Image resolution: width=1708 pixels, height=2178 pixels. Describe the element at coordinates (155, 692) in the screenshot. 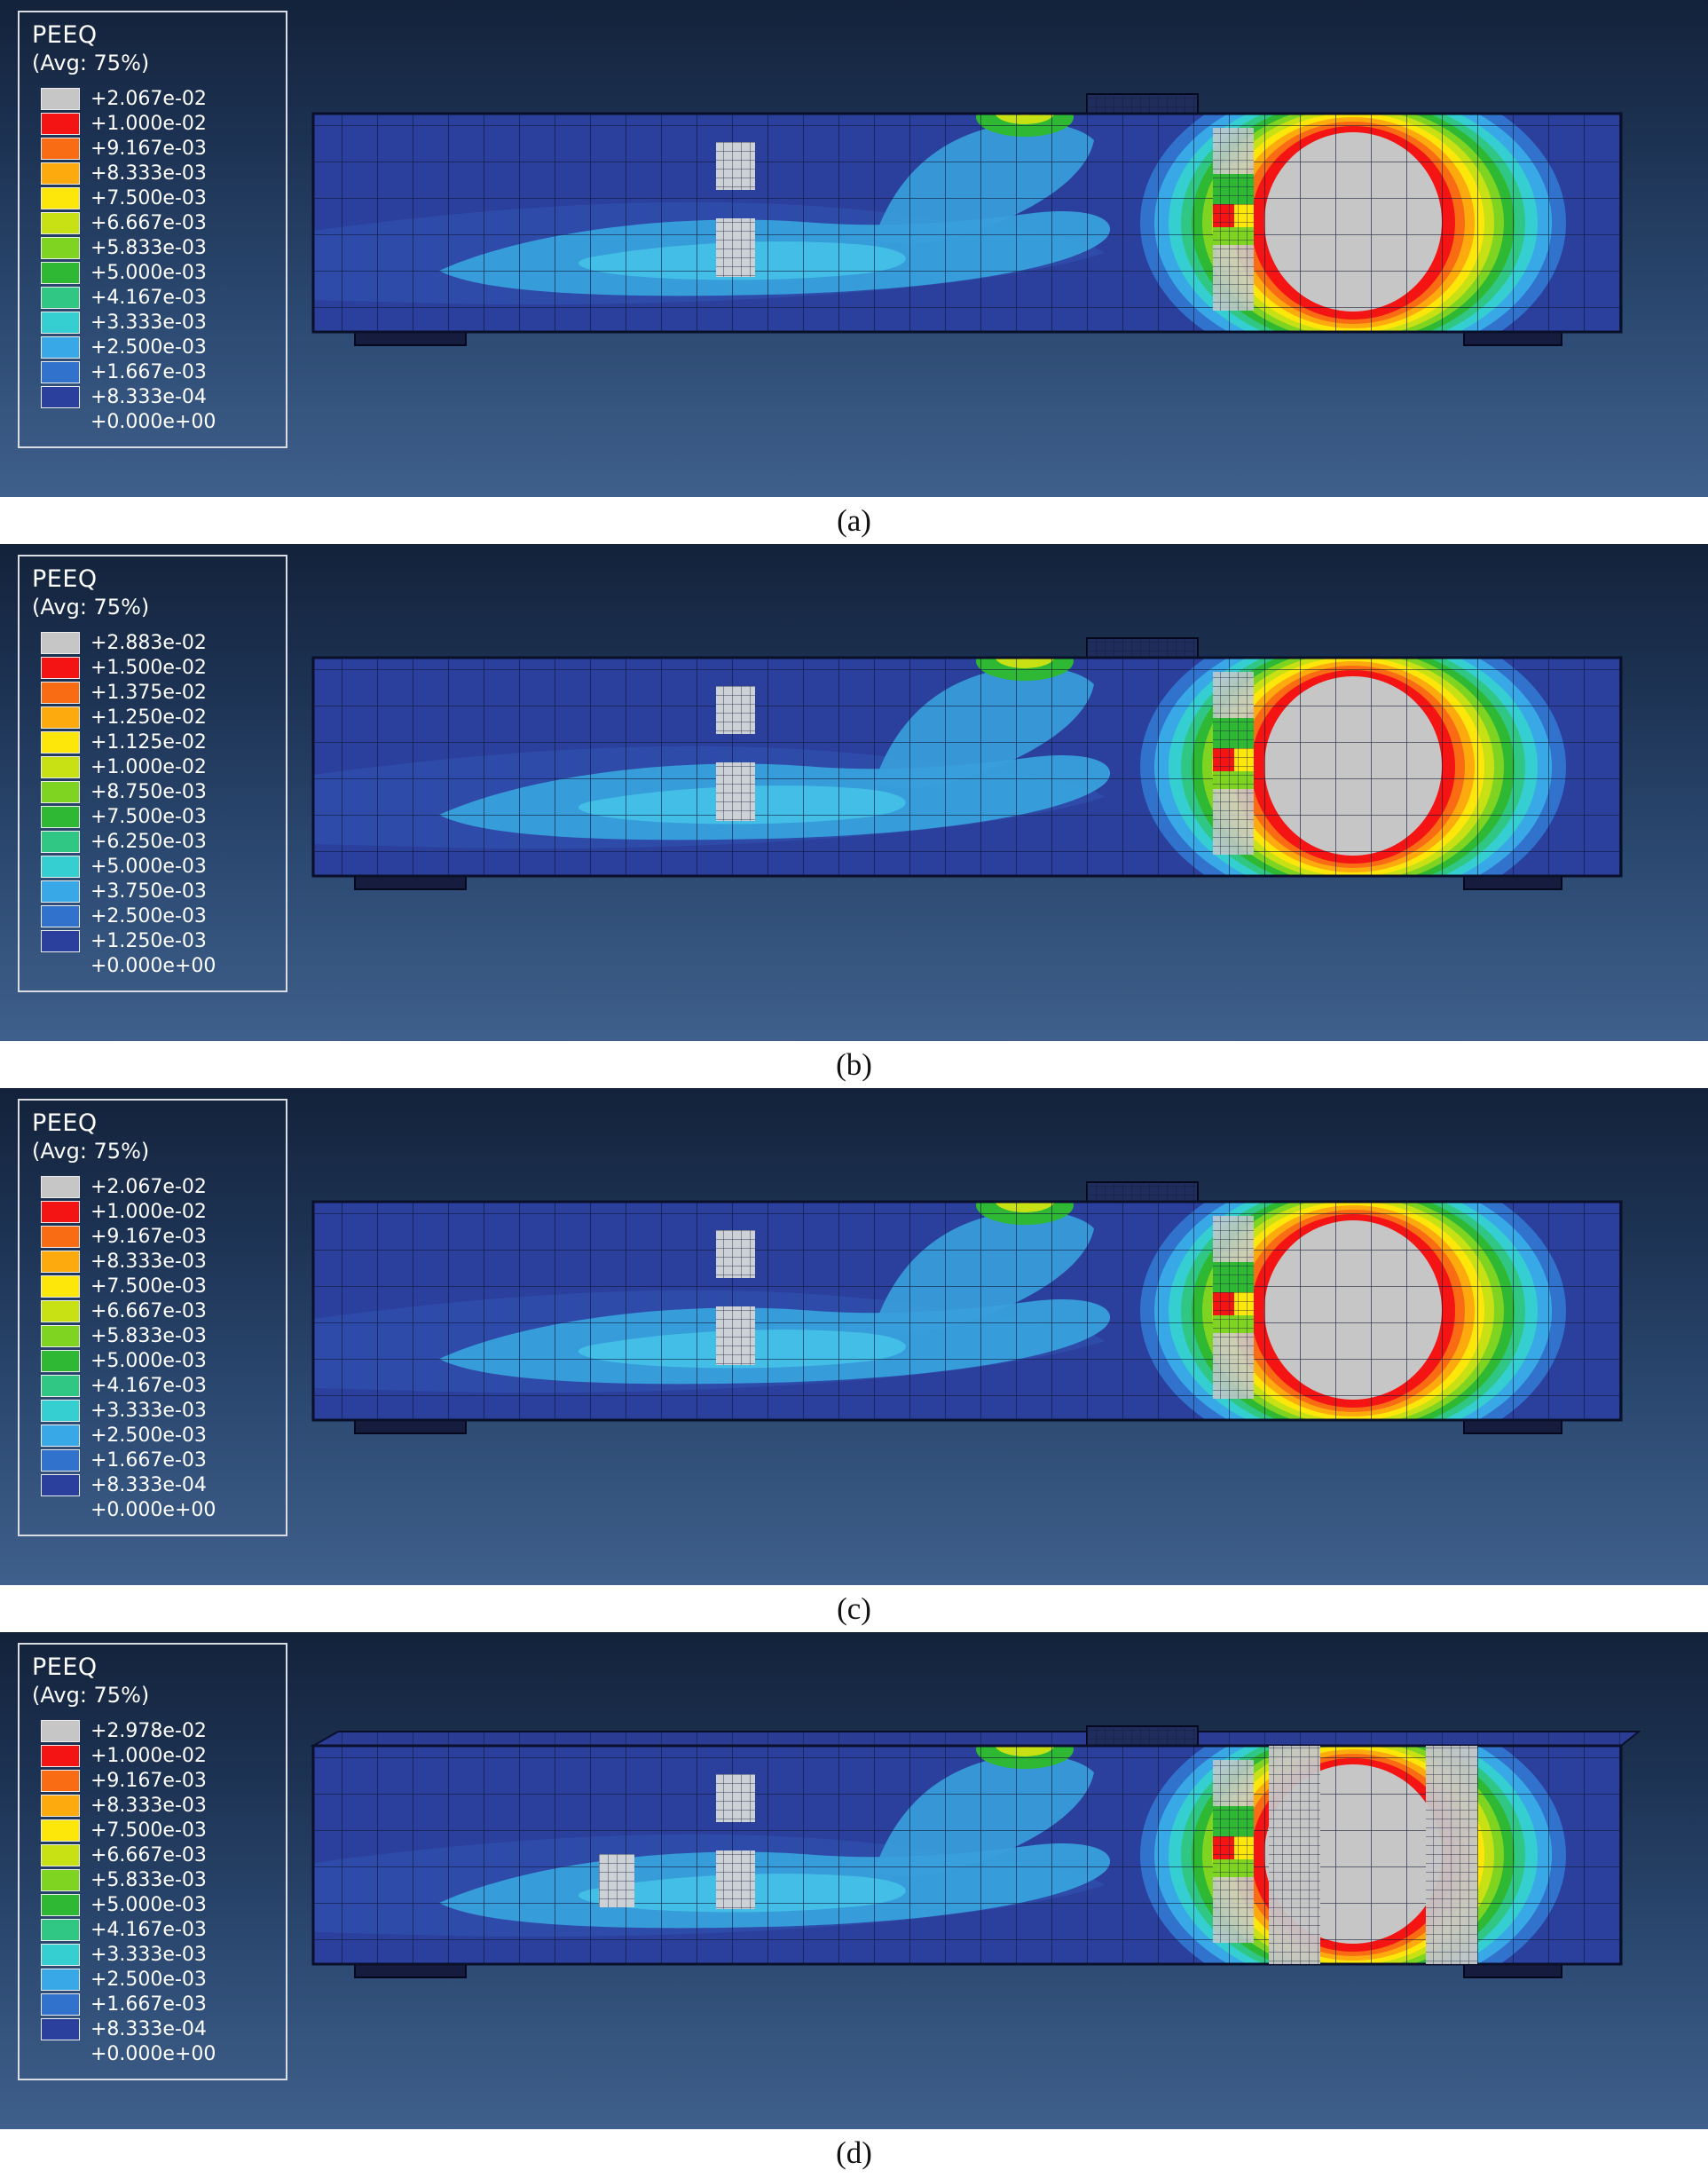

I see `legend-entry: +1.375e-02` at that location.